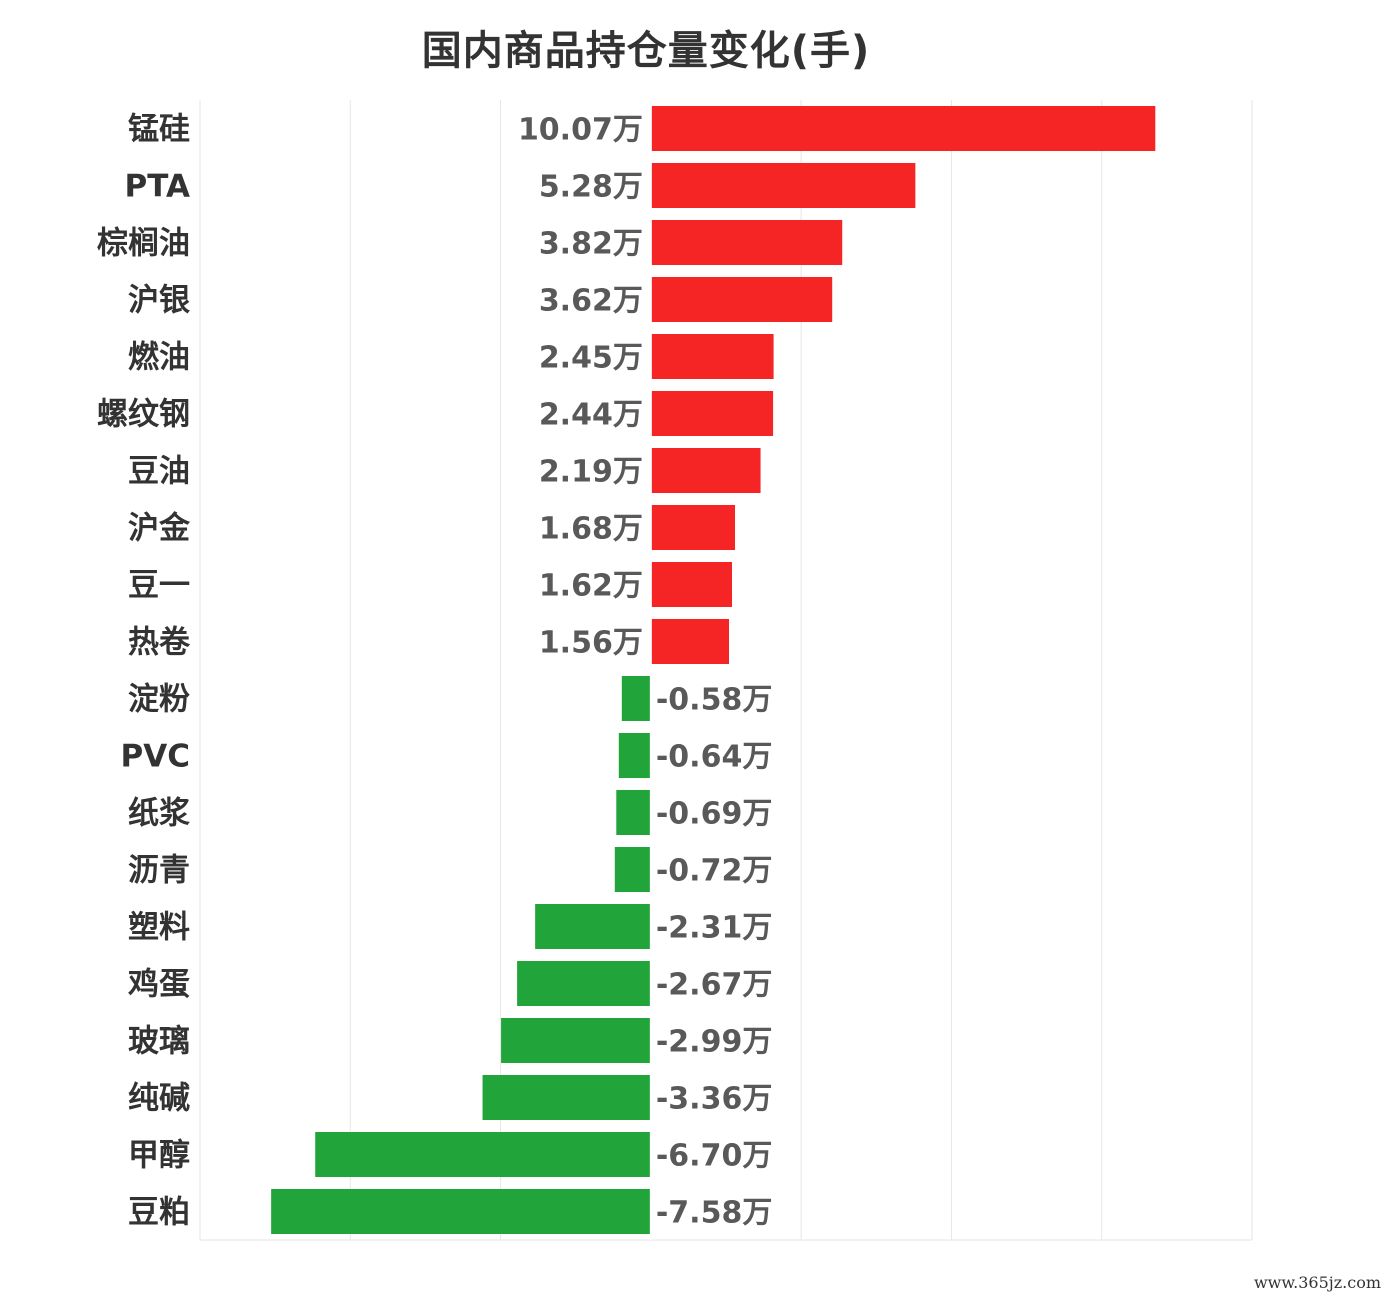 Image resolution: width=1391 pixels, height=1300 pixels. I want to click on value-label: -0.64万, so click(714, 757).